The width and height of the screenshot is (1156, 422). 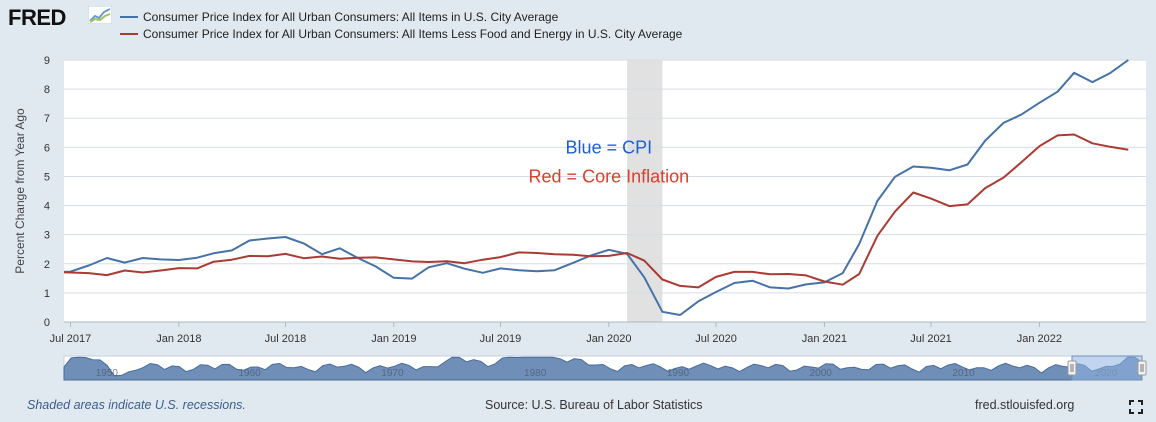 What do you see at coordinates (37, 17) in the screenshot?
I see `fred-logo: FRED` at bounding box center [37, 17].